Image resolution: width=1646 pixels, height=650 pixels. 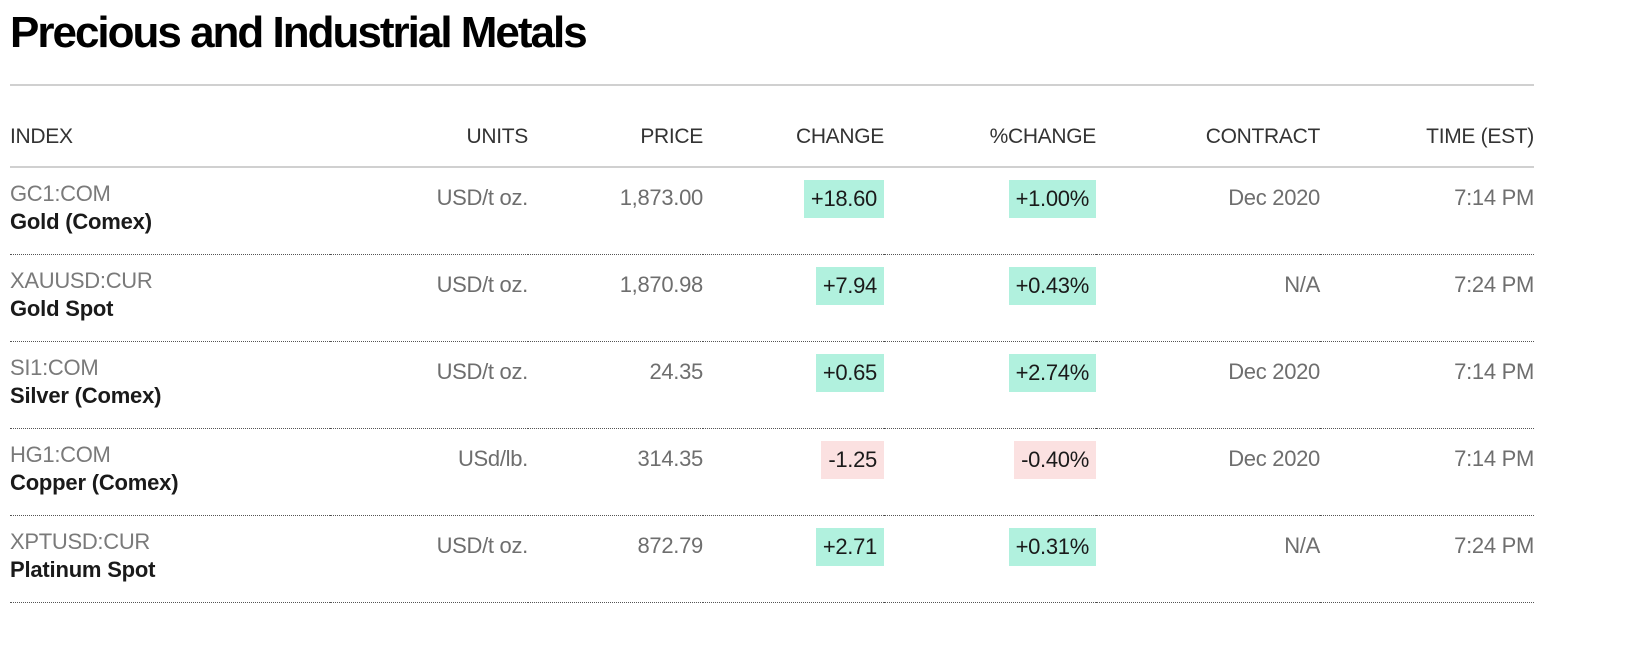 What do you see at coordinates (83, 569) in the screenshot?
I see `instrument-name: Platinum Spot` at bounding box center [83, 569].